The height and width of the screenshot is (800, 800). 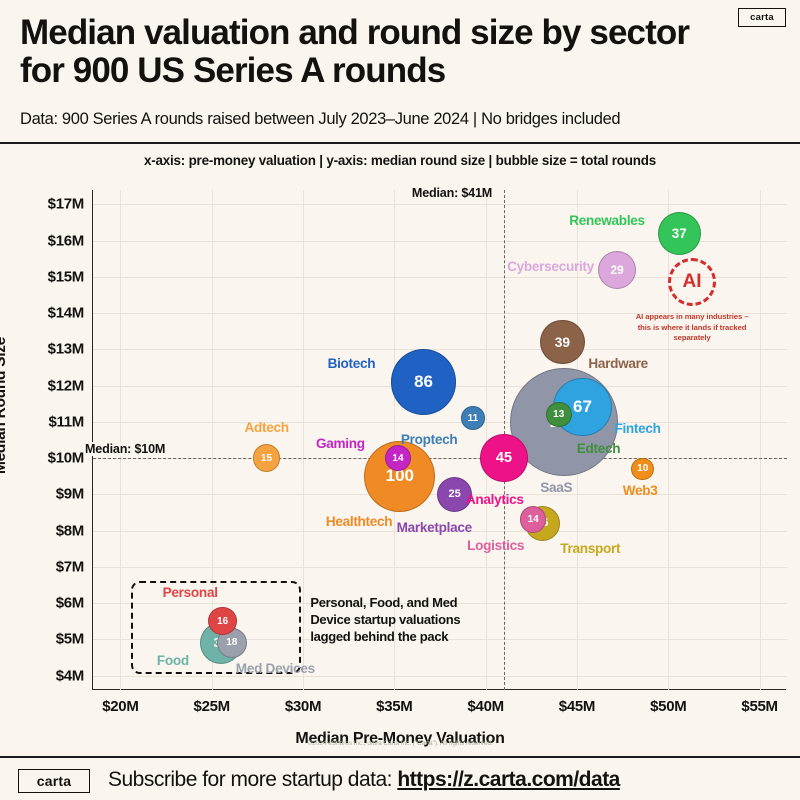 What do you see at coordinates (485, 706) in the screenshot?
I see `x-axis-tick: $40M` at bounding box center [485, 706].